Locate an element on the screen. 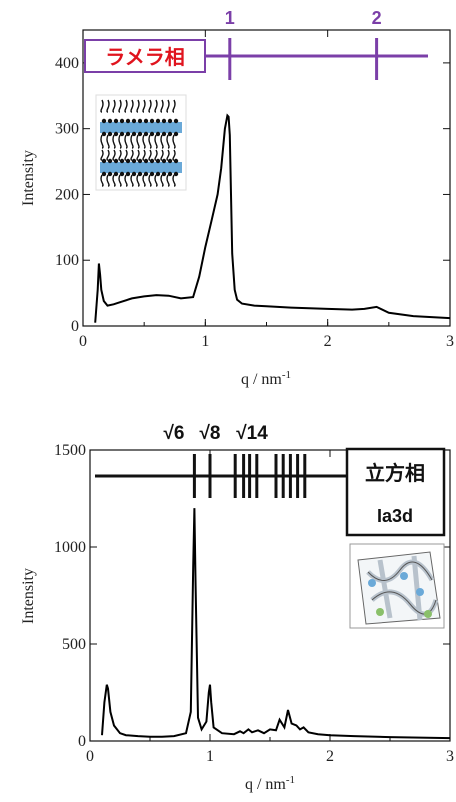 The width and height of the screenshot is (456, 802). cubic-label-box is located at coordinates (395, 492).